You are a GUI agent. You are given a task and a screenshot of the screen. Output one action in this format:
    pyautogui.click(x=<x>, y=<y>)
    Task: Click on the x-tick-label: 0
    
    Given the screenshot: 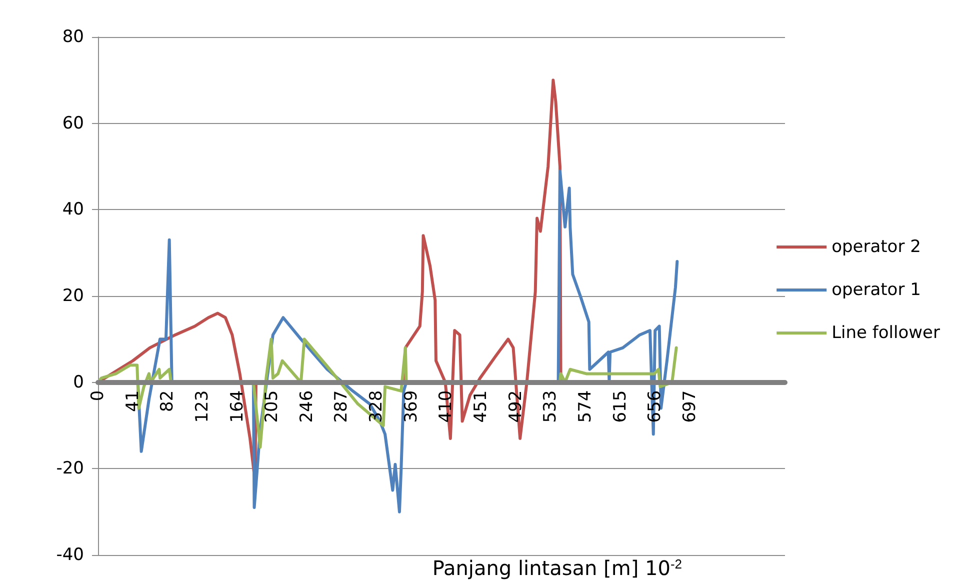 What is the action you would take?
    pyautogui.click(x=98, y=396)
    